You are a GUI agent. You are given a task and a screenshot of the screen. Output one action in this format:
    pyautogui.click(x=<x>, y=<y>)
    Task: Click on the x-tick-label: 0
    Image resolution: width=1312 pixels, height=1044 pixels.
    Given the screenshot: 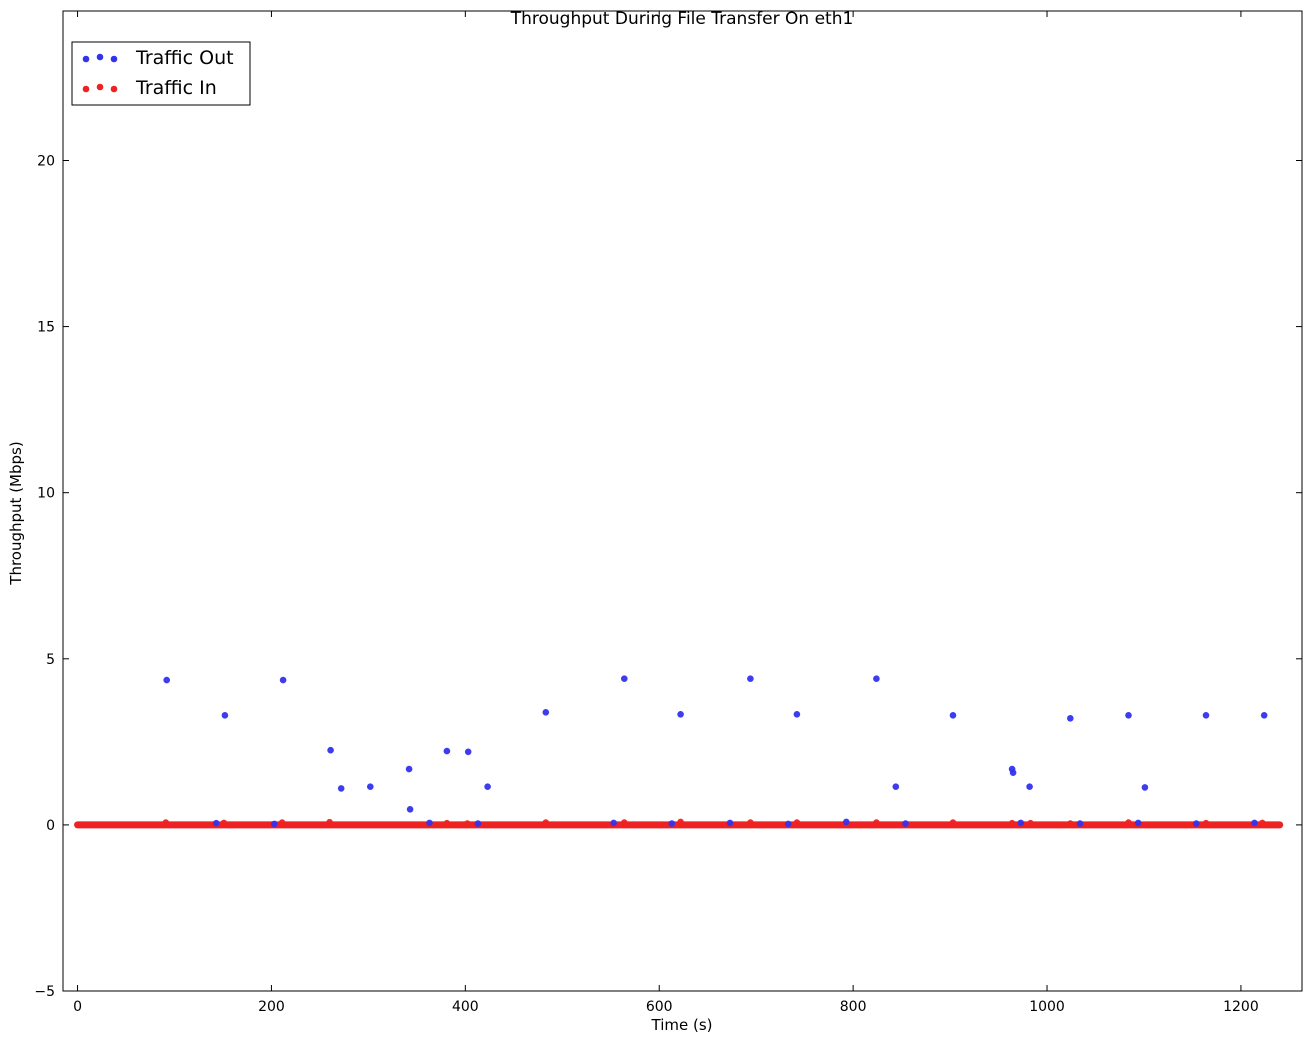 What is the action you would take?
    pyautogui.click(x=77, y=1007)
    